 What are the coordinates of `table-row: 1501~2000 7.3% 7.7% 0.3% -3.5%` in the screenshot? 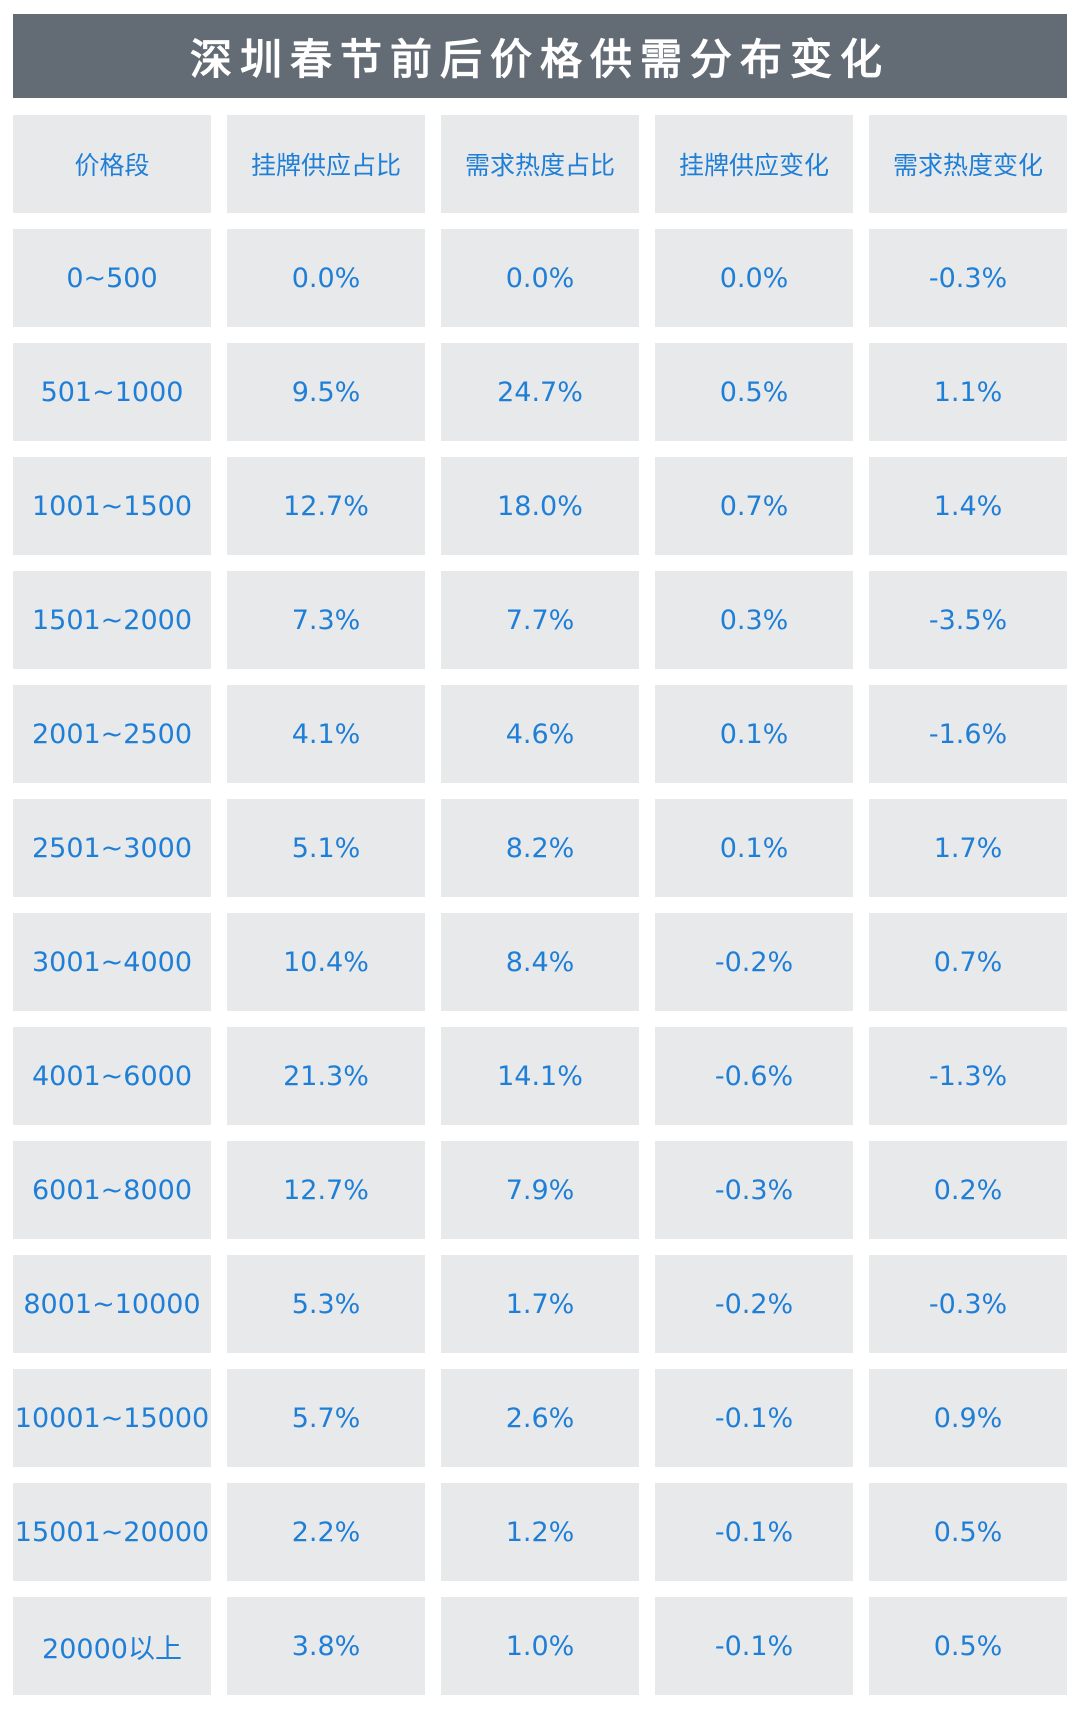 It's located at (540, 620).